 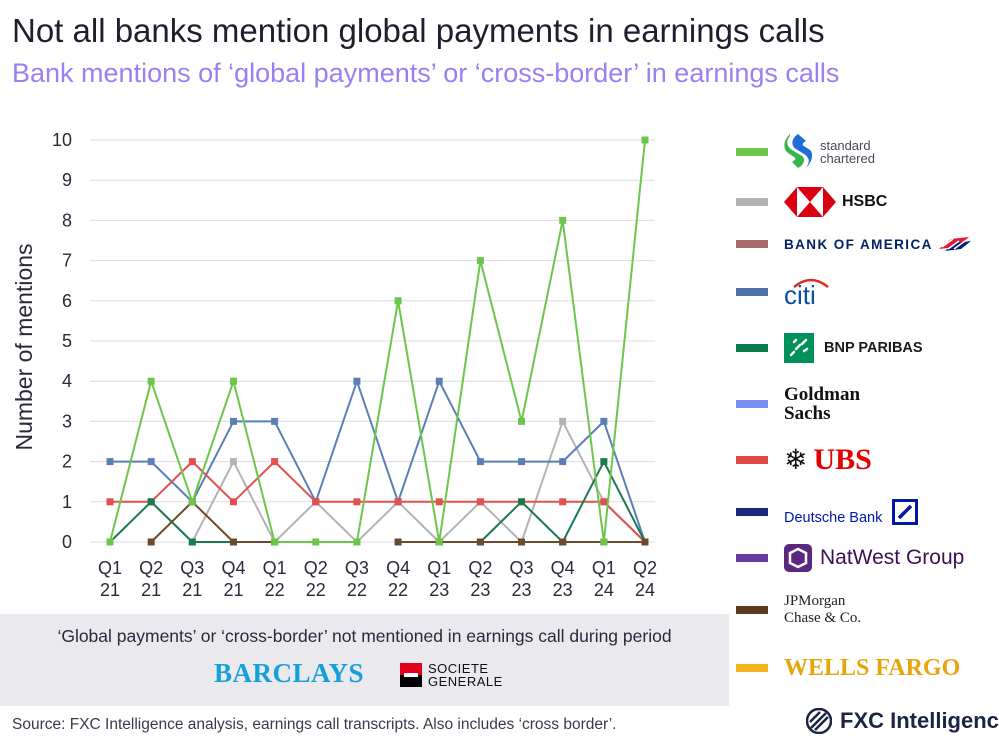 What do you see at coordinates (316, 579) in the screenshot?
I see `x-tick-5: Q2 22` at bounding box center [316, 579].